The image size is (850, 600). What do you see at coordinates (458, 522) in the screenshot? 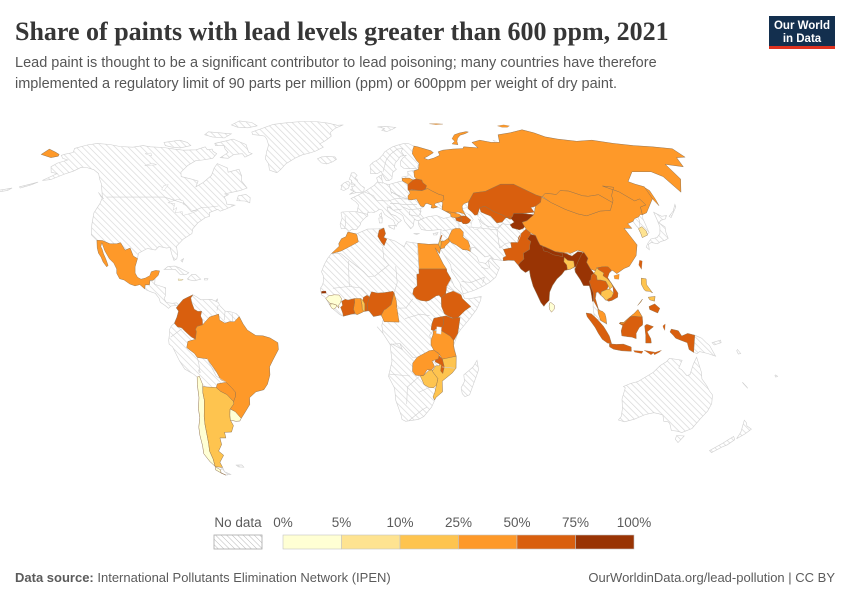
I see `svg-text: 25%` at bounding box center [458, 522].